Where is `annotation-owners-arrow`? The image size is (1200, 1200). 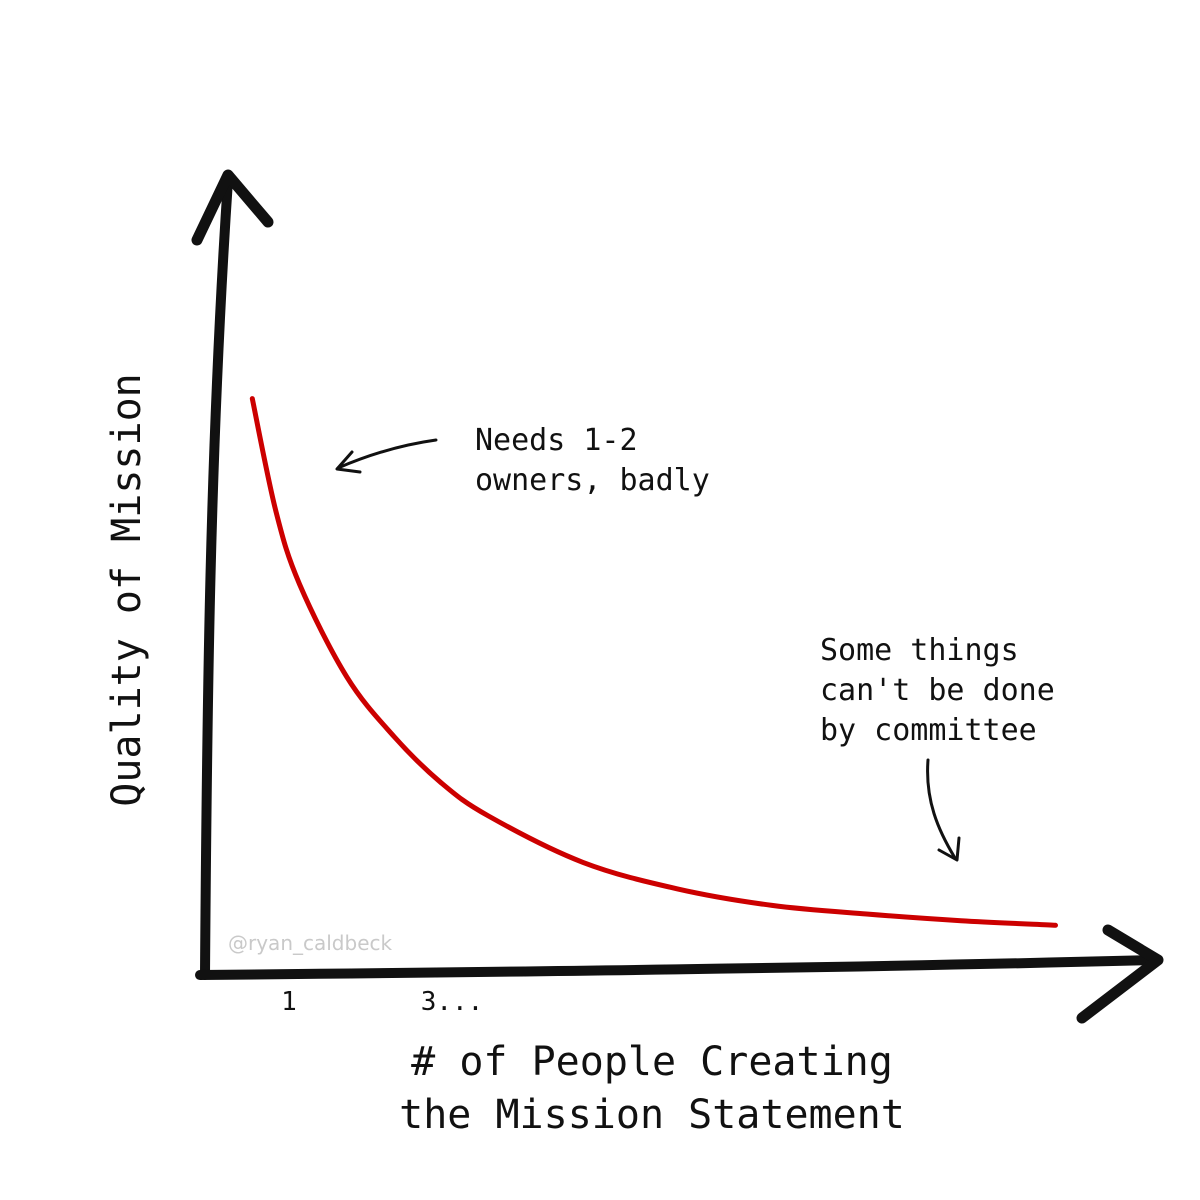 annotation-owners-arrow is located at coordinates (387, 454).